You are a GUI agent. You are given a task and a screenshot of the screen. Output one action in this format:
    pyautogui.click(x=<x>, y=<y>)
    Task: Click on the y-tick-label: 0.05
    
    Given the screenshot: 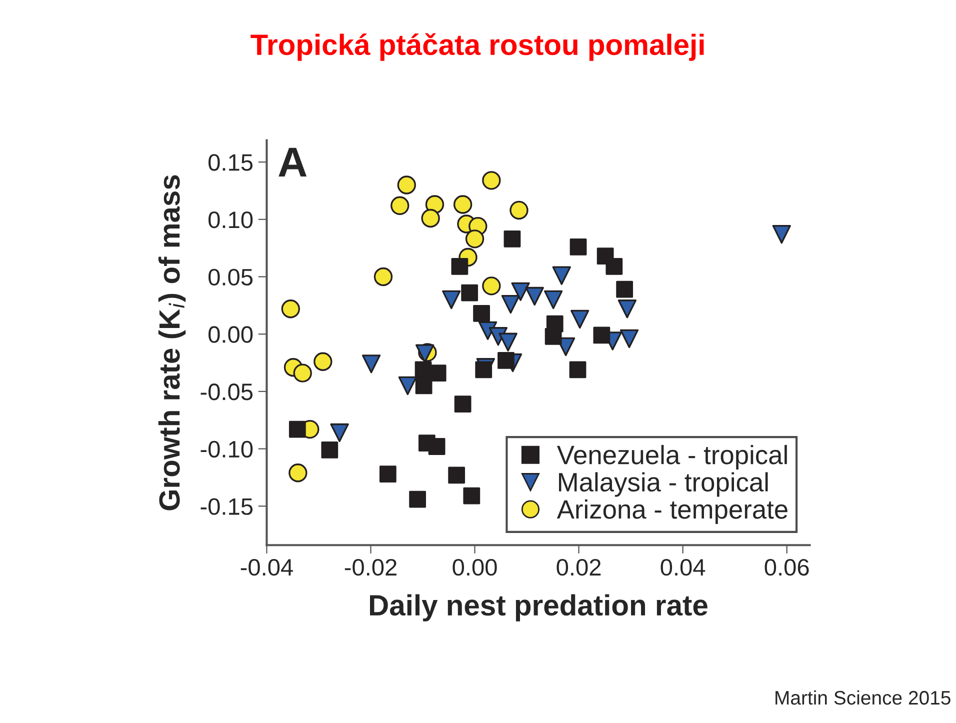 What is the action you would take?
    pyautogui.click(x=230, y=277)
    